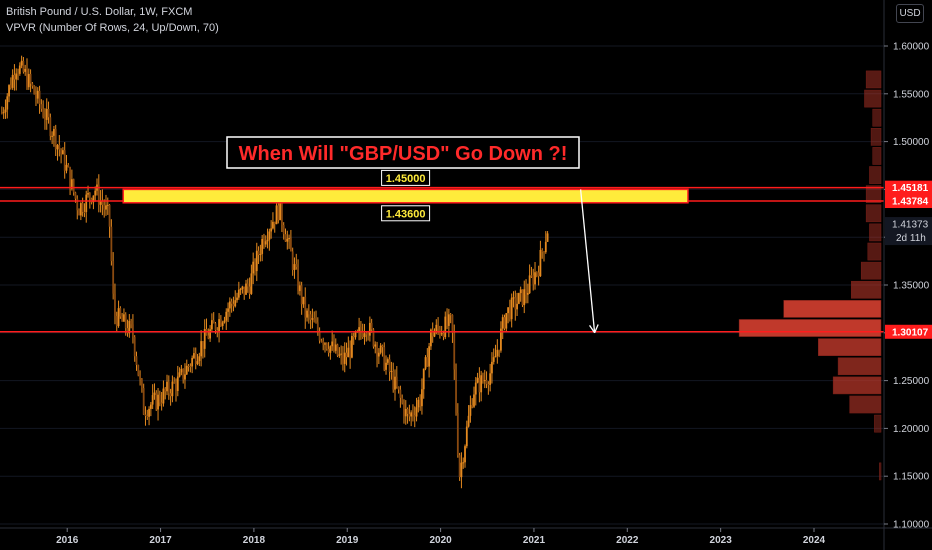 The width and height of the screenshot is (932, 550). I want to click on resistance-zone: 1.45000 1.43600, so click(405, 195).